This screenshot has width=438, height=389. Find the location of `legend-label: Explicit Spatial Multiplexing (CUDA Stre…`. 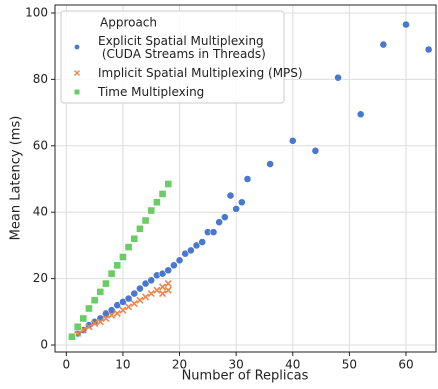

legend-label: Explicit Spatial Multiplexing (CUDA Stre… is located at coordinates (182, 47).